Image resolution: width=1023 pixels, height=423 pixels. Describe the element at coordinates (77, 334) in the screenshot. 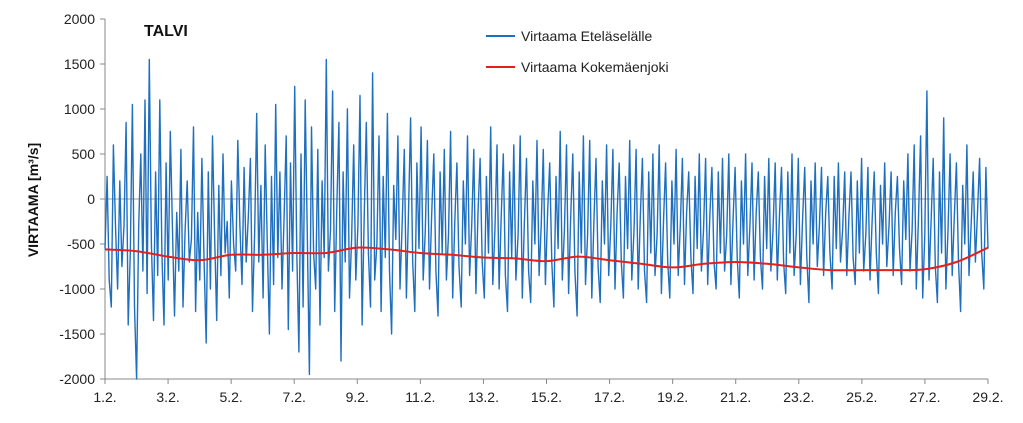

I see `y-tick-label: -1500` at that location.